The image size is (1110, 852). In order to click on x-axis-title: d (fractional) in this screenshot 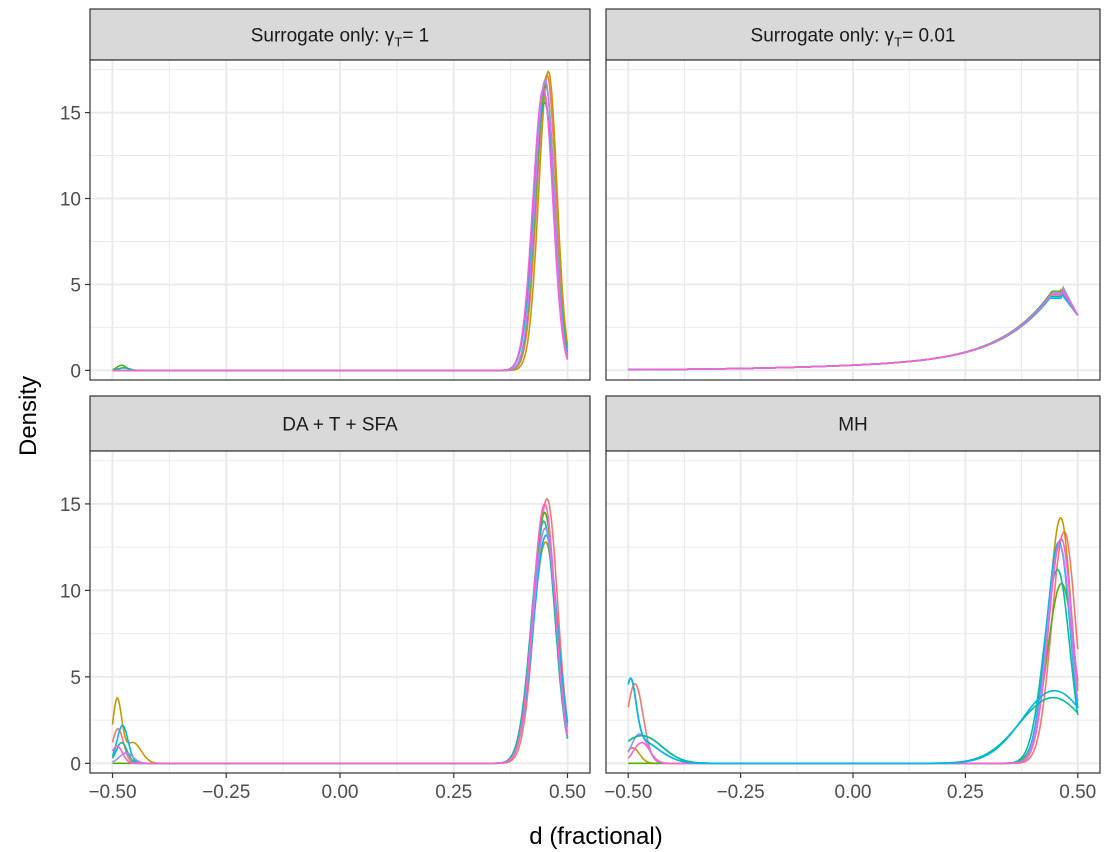, I will do `click(595, 836)`.